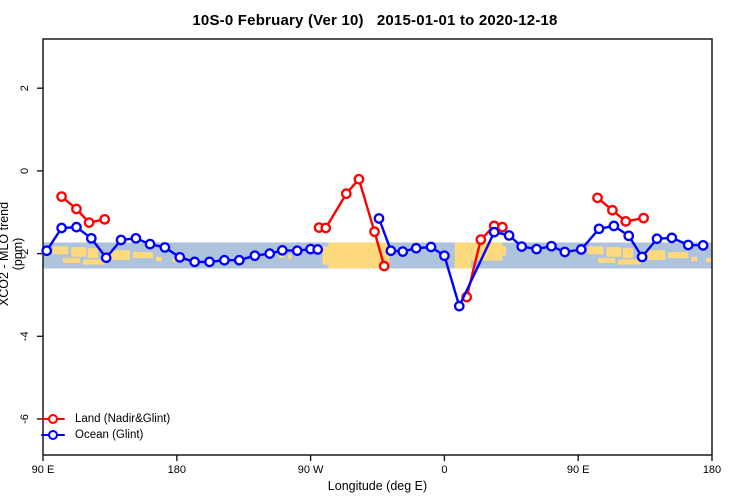 Image resolution: width=750 pixels, height=500 pixels. I want to click on land-circle-icon, so click(53, 418).